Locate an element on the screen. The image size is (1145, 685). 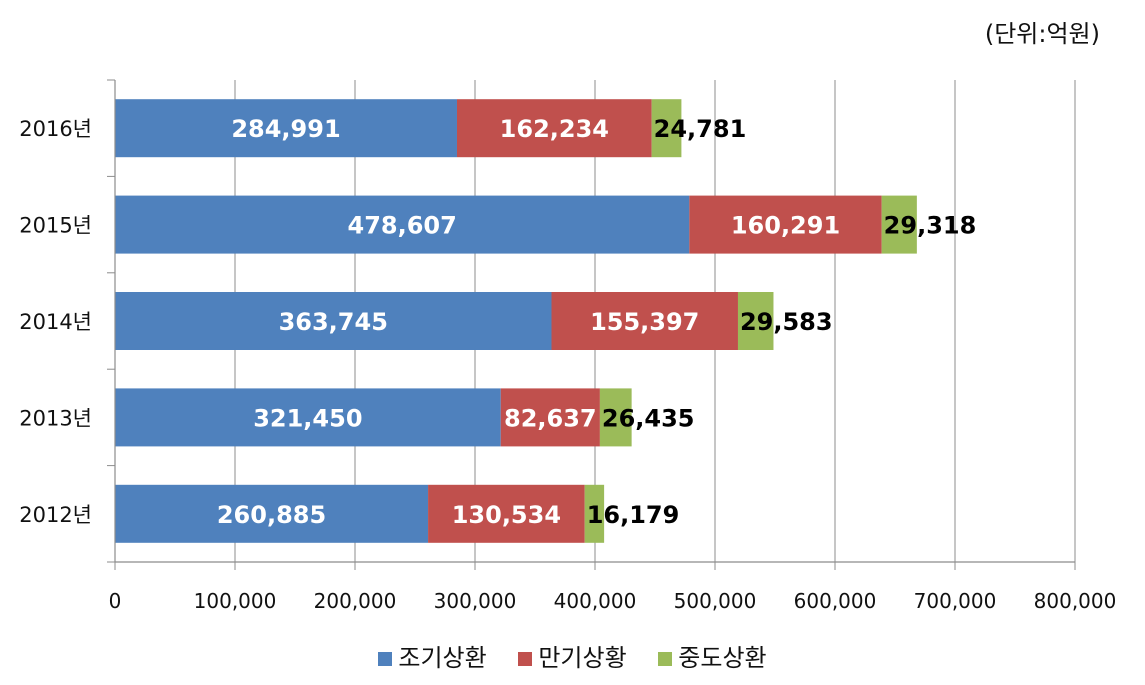
y-category-label: 2013년 is located at coordinates (55, 418).